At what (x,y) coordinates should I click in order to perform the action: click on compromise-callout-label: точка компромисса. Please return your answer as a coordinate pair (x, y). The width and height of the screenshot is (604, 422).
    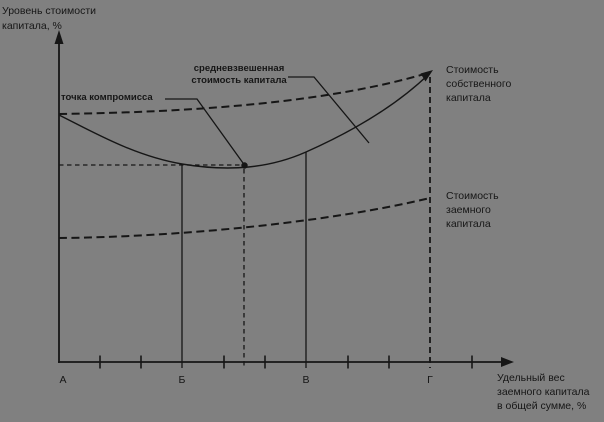
    Looking at the image, I should click on (107, 97).